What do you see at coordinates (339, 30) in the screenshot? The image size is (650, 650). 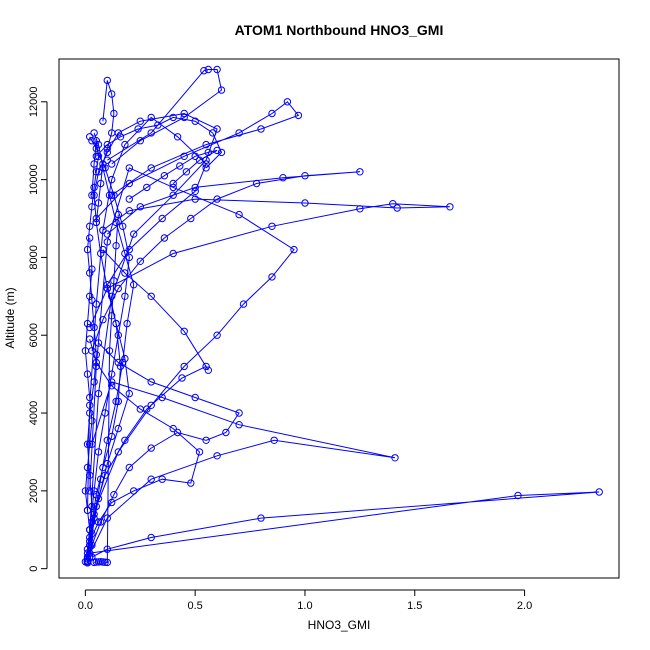 I see `chart-title: ATOM1 Northbound HNO3_GMI` at bounding box center [339, 30].